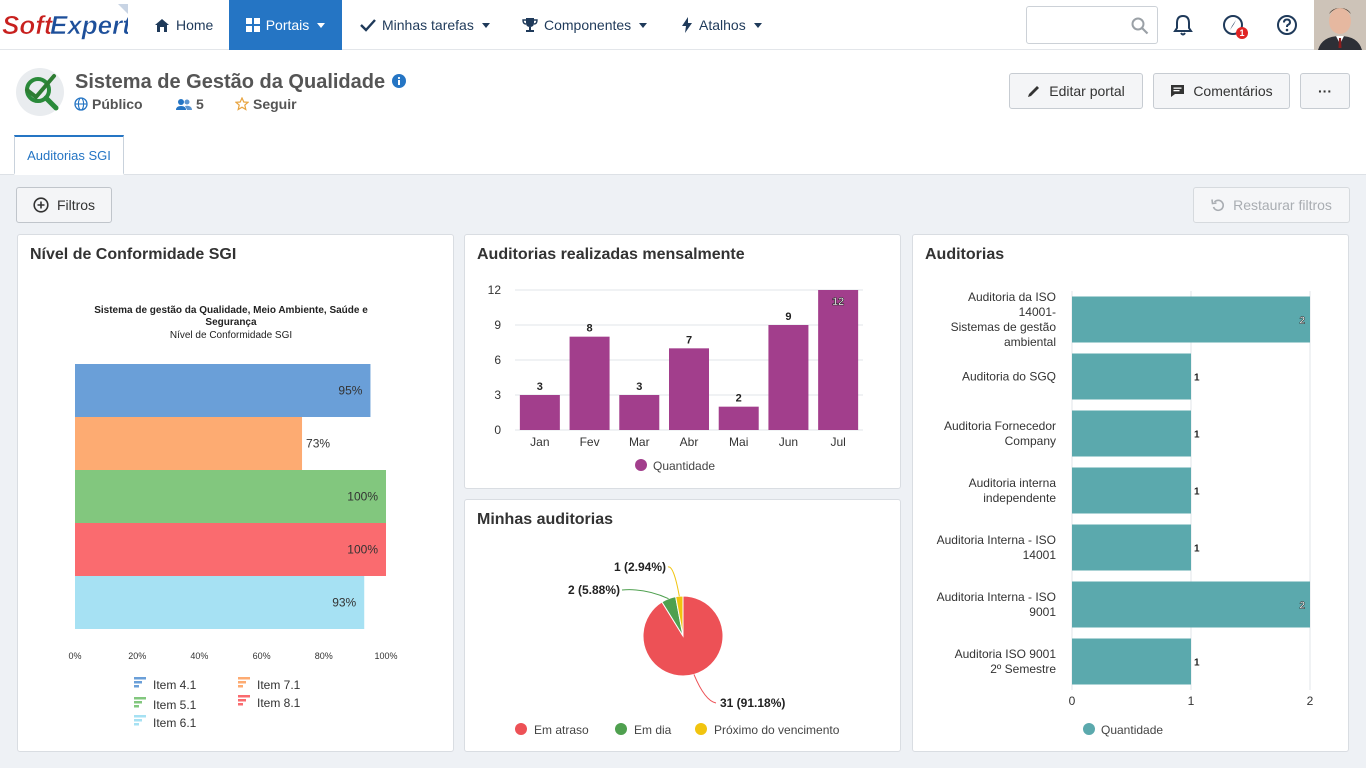 This screenshot has height=768, width=1366. I want to click on pie-value-label: 2 (5.88%), so click(594, 590).